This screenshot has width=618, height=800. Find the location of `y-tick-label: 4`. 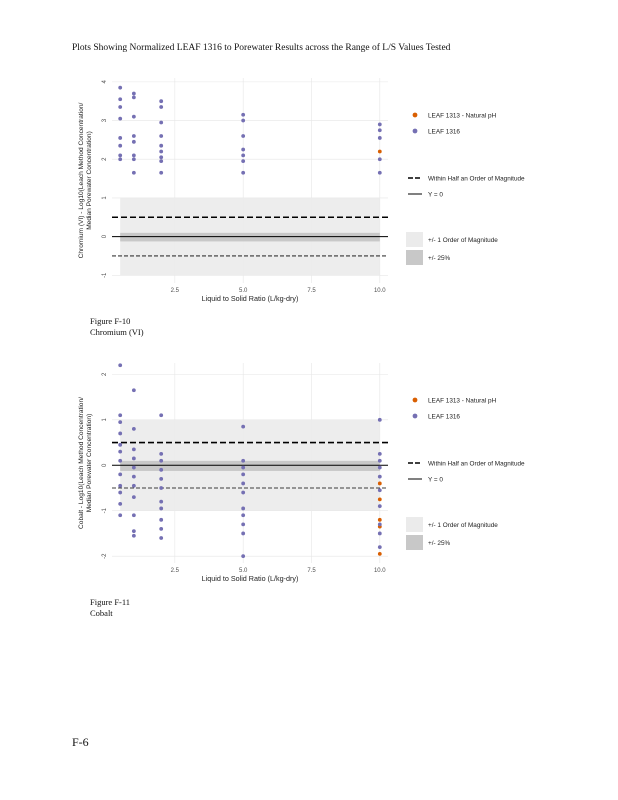

y-tick-label: 4 is located at coordinates (105, 82).